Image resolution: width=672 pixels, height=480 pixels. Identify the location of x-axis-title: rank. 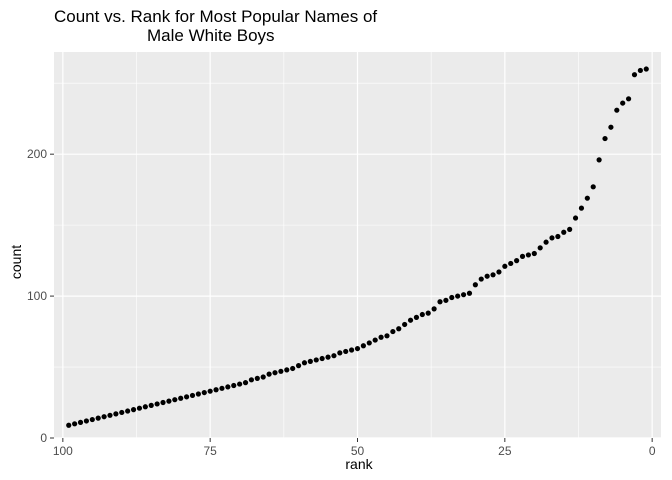
(359, 464).